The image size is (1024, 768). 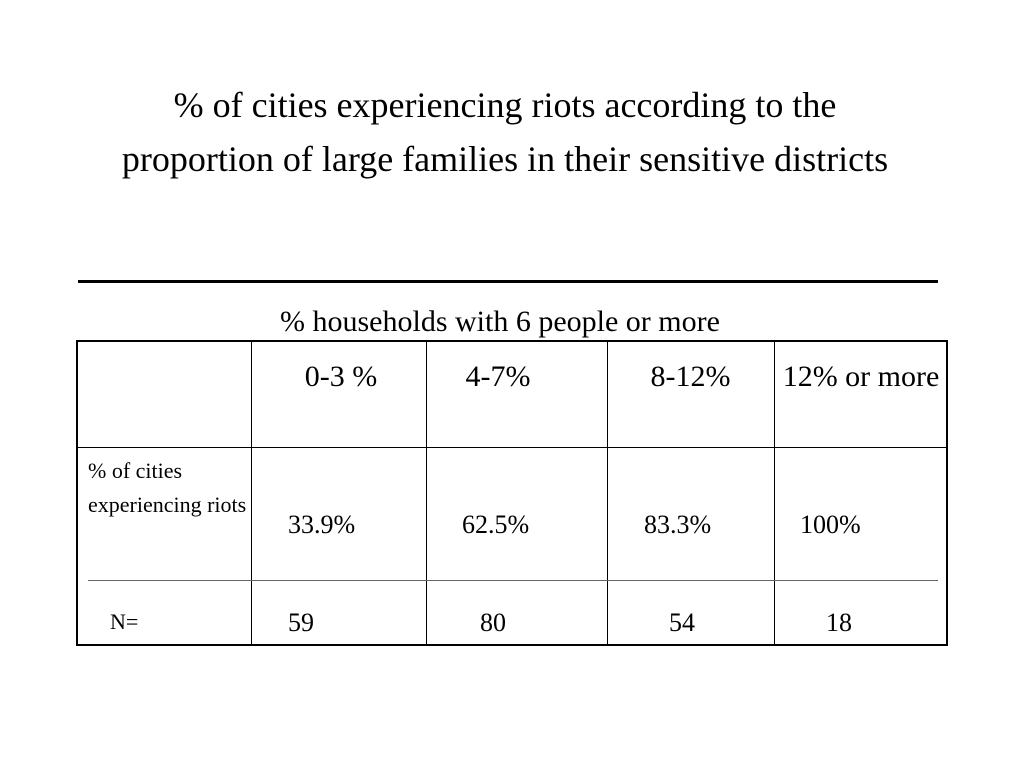 What do you see at coordinates (322, 524) in the screenshot?
I see `table-cell: 33.9%` at bounding box center [322, 524].